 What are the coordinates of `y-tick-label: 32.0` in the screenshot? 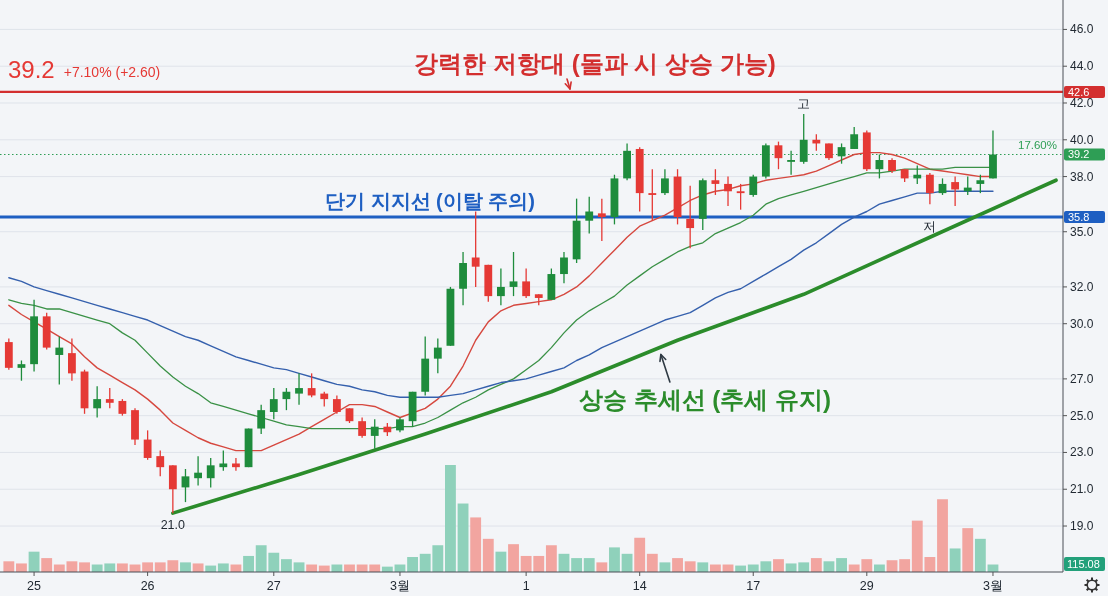 It's located at (1082, 286).